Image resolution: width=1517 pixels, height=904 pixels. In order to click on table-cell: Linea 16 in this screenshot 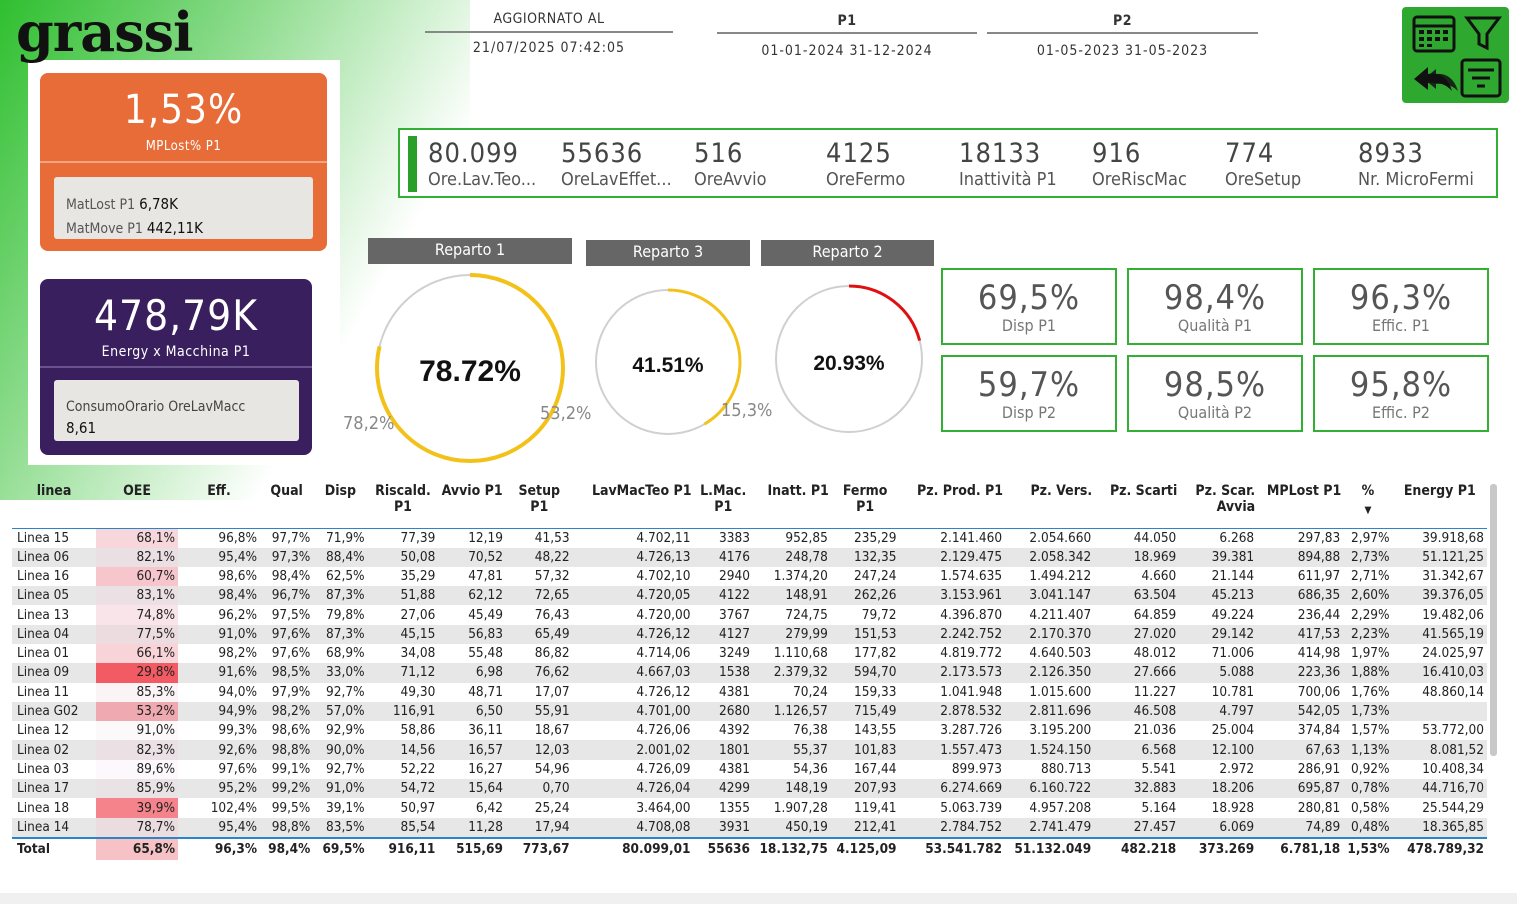, I will do `click(43, 575)`.